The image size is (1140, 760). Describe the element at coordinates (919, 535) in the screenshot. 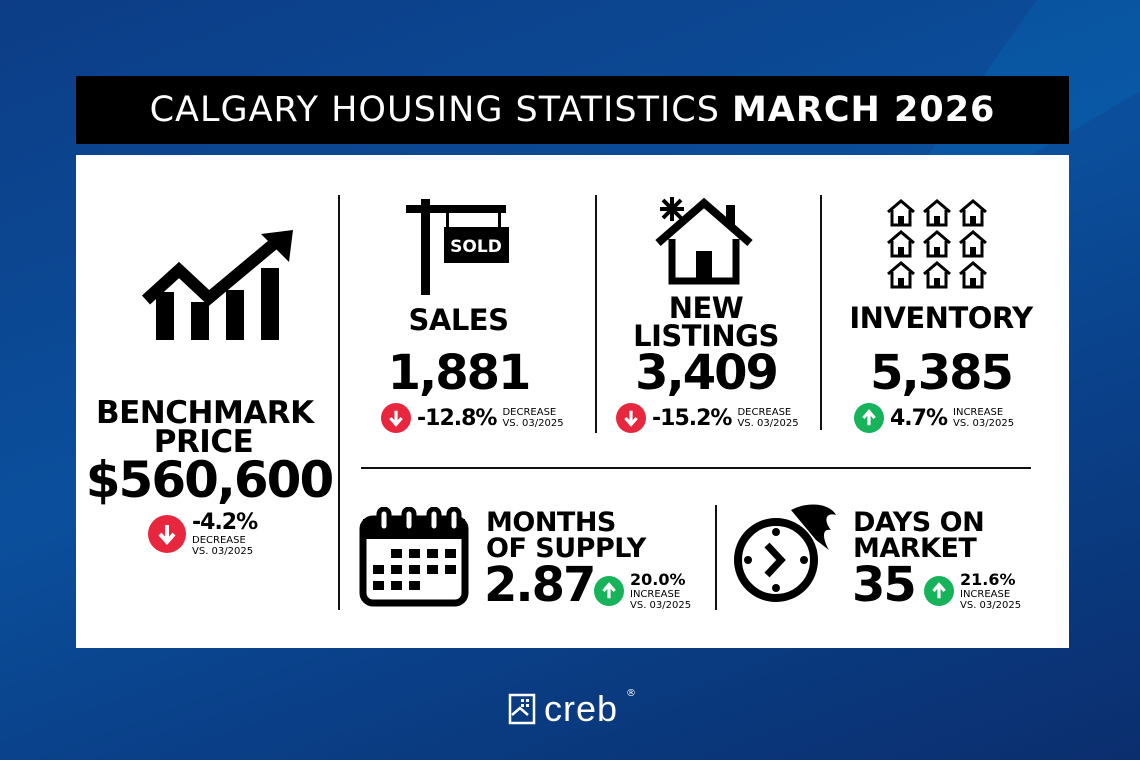

I see `days-on-market-label: DAYS ON MARKET` at that location.